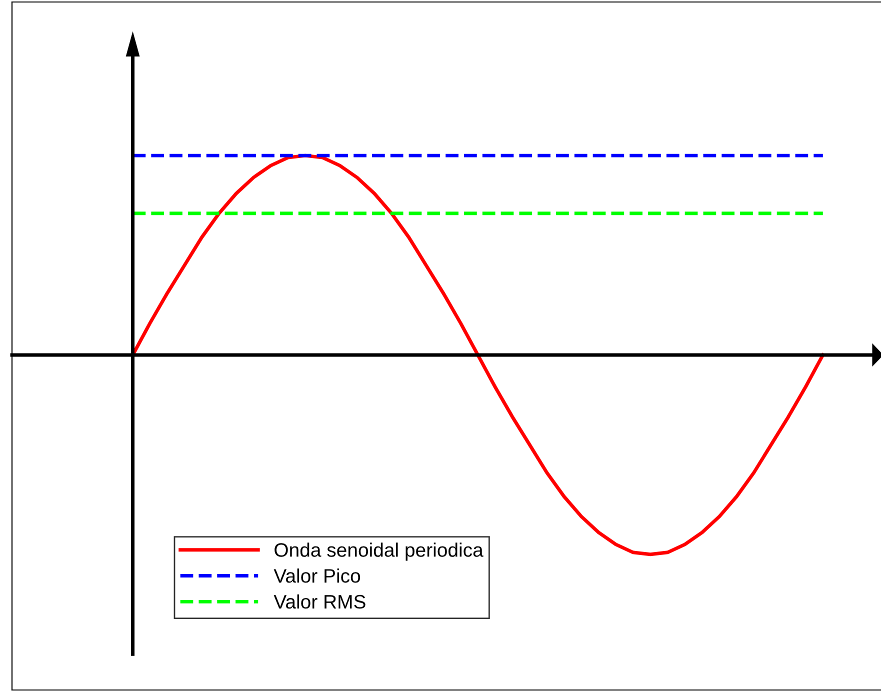 The image size is (881, 692). What do you see at coordinates (317, 575) in the screenshot?
I see `legend-label: Valor Pico` at bounding box center [317, 575].